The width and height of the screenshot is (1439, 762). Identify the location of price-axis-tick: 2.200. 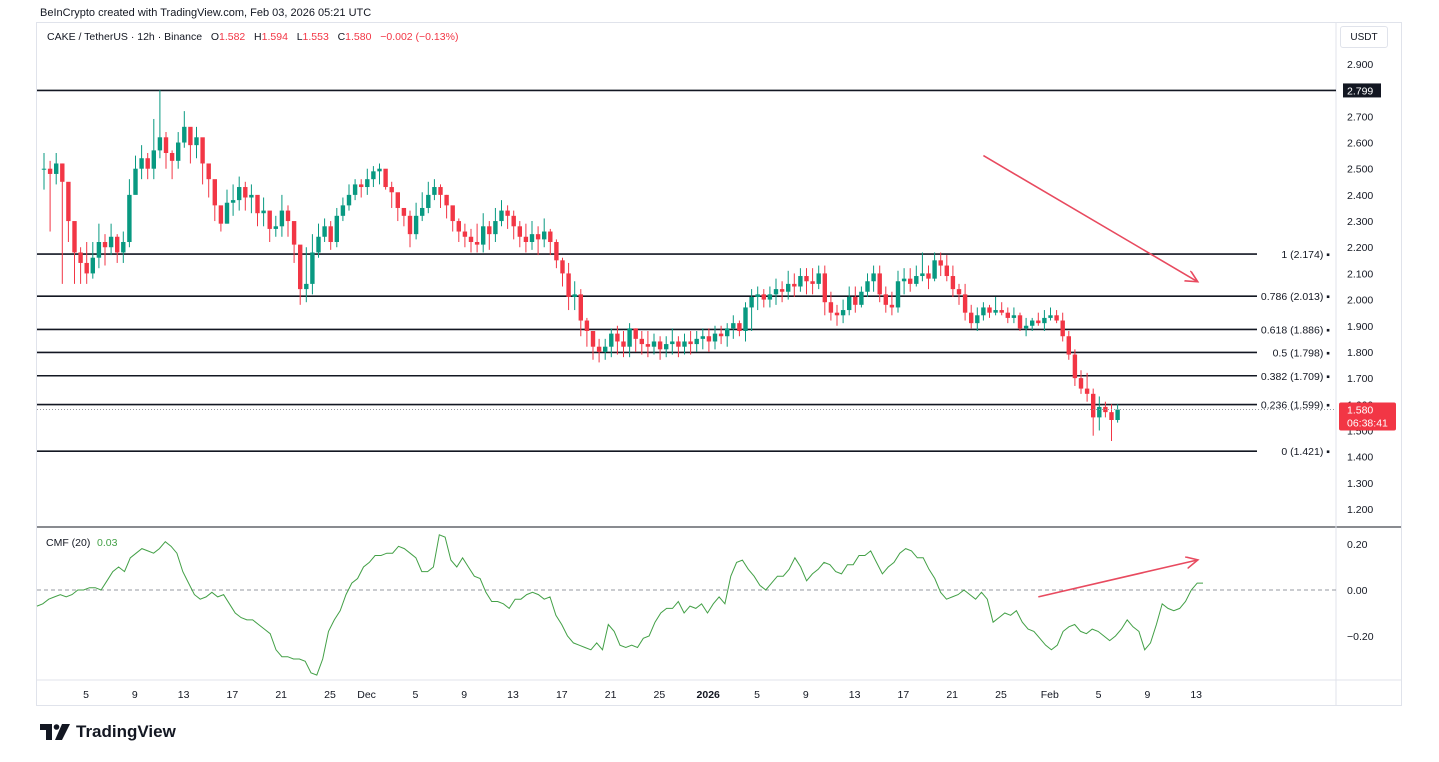
(1360, 248).